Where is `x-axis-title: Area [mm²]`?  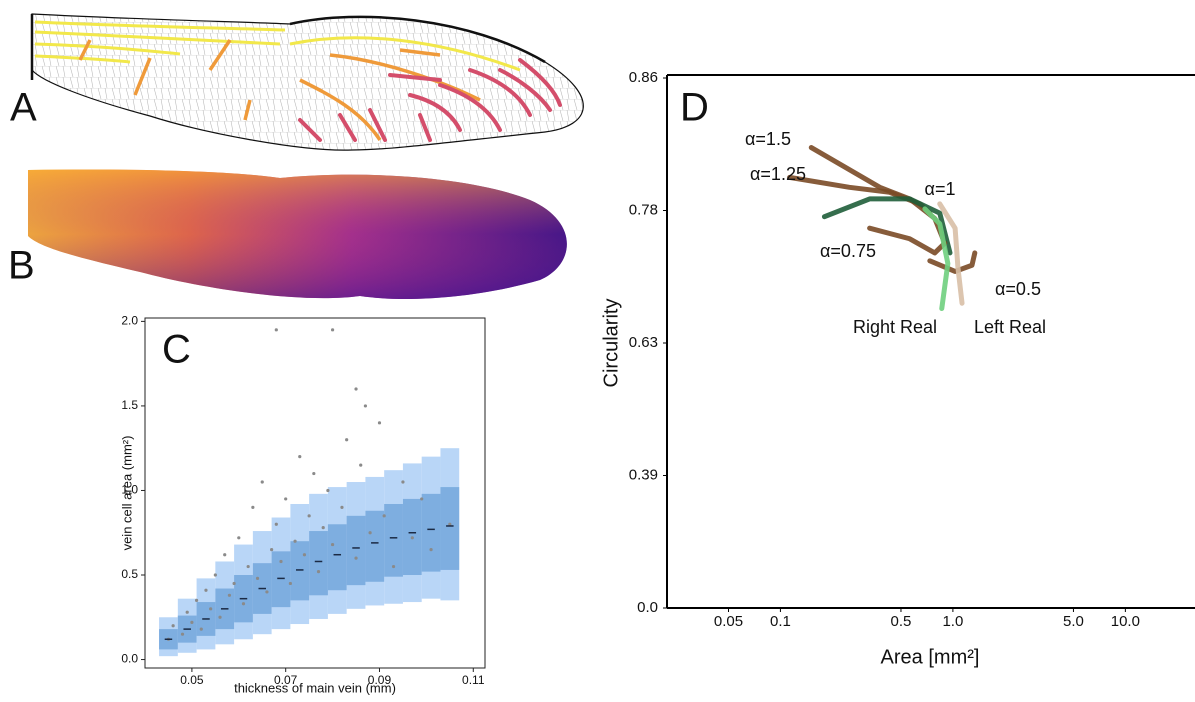 x-axis-title: Area [mm²] is located at coordinates (930, 657).